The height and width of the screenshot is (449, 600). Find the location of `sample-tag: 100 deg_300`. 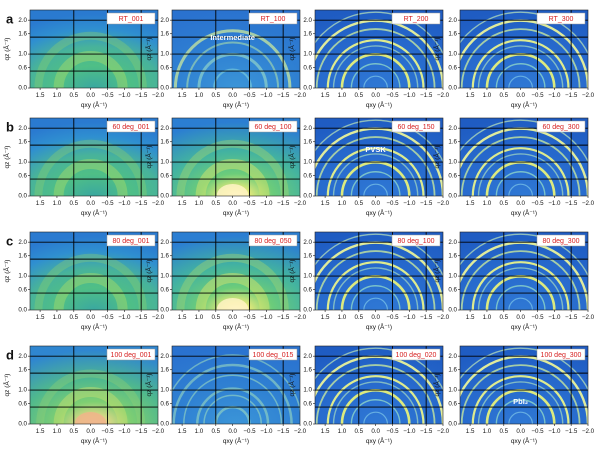

sample-tag: 100 deg_300 is located at coordinates (561, 355).